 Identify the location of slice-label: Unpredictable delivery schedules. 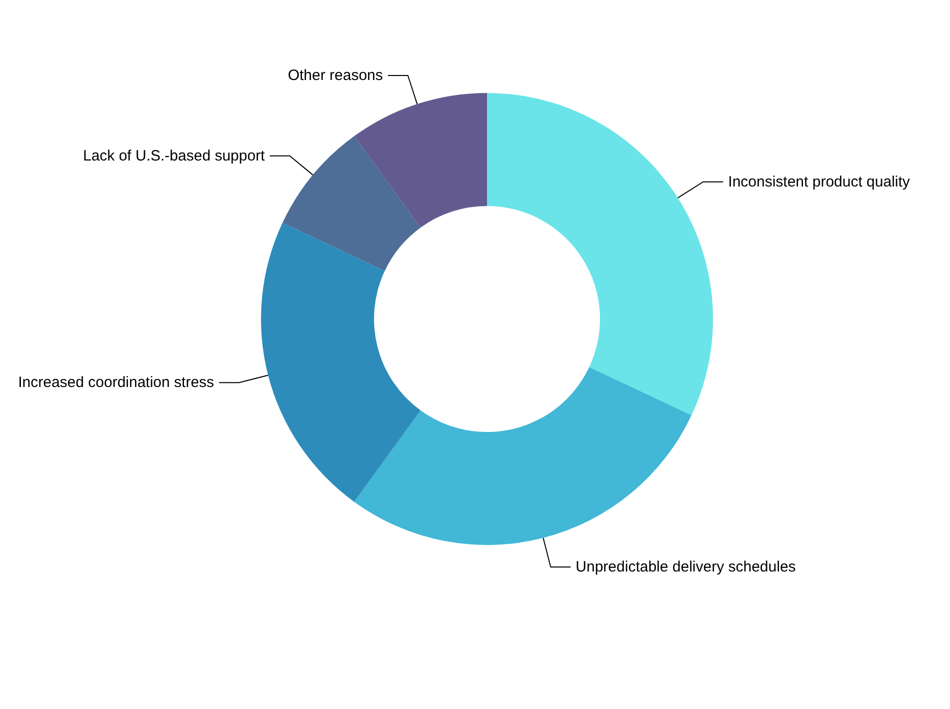
(686, 567).